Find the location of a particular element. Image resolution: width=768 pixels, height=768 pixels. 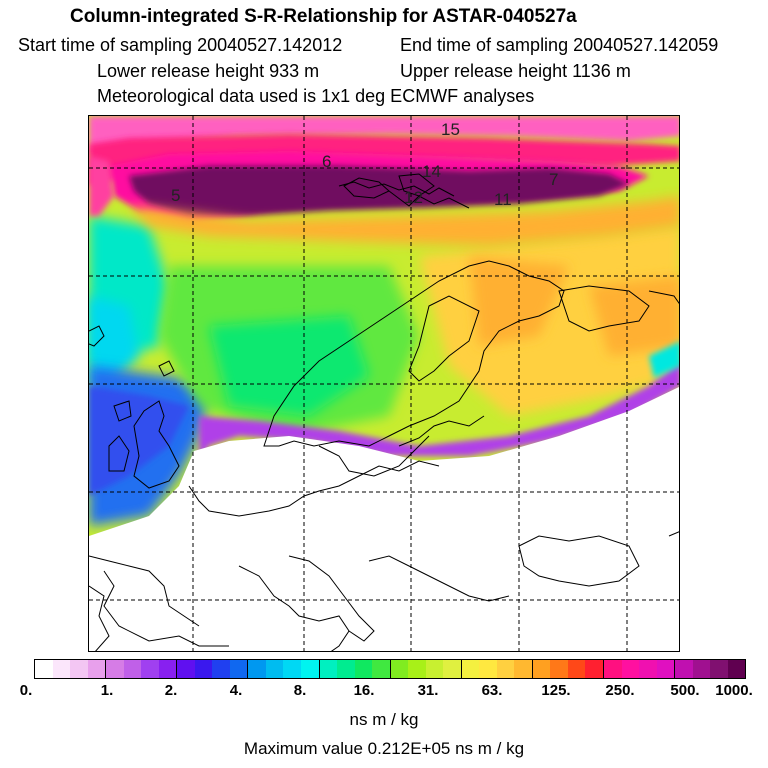

tick-label: 8. is located at coordinates (300, 690).